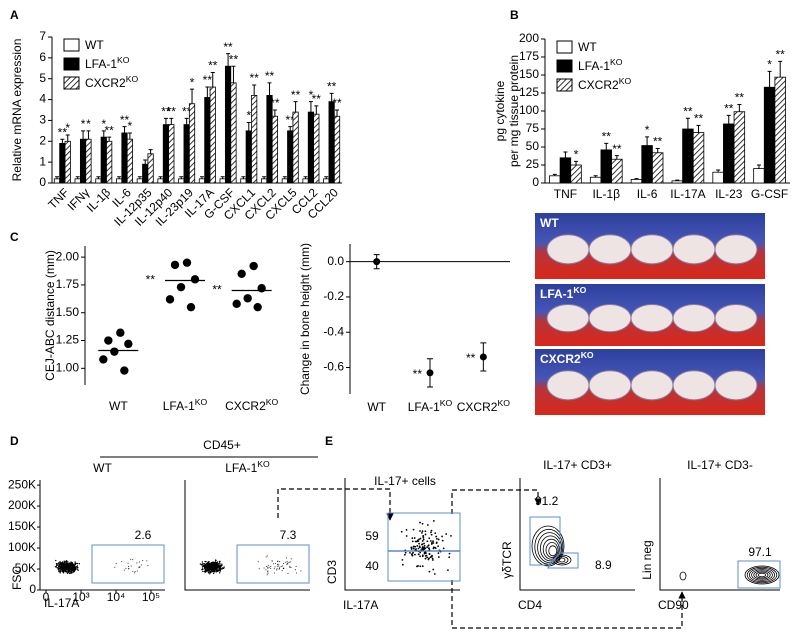 The width and height of the screenshot is (800, 638). Describe the element at coordinates (247, 467) in the screenshot. I see `plot-title: LFA-1KO` at that location.